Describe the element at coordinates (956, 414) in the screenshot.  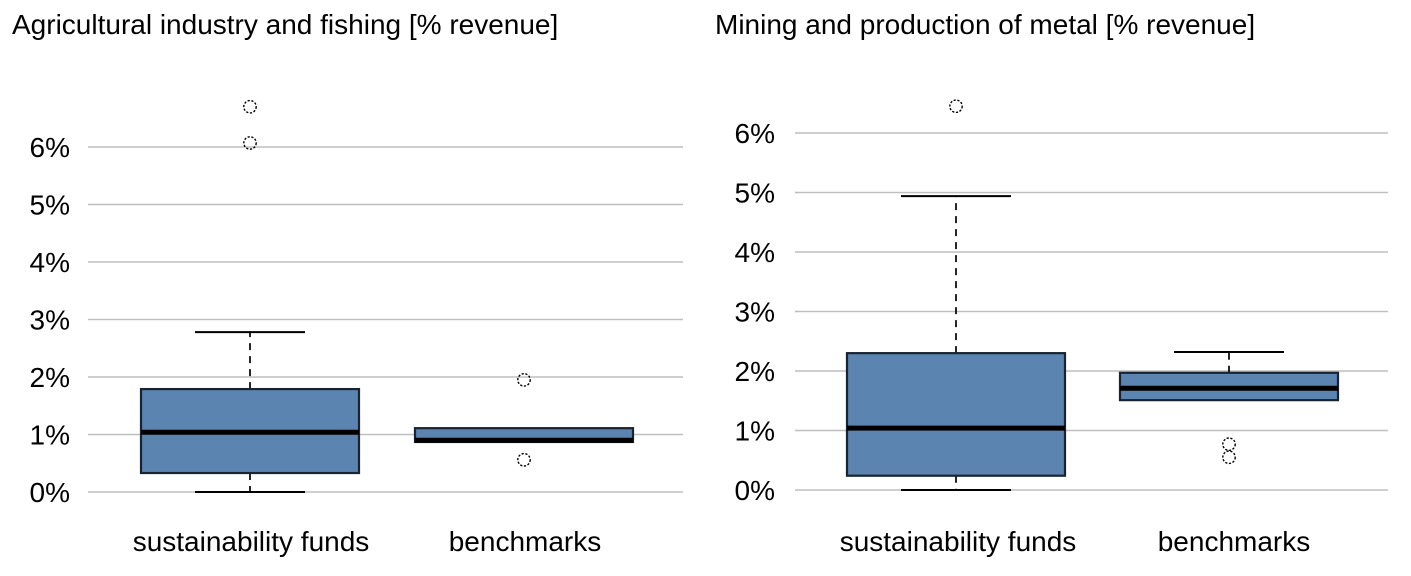
I see `iqr-box` at that location.